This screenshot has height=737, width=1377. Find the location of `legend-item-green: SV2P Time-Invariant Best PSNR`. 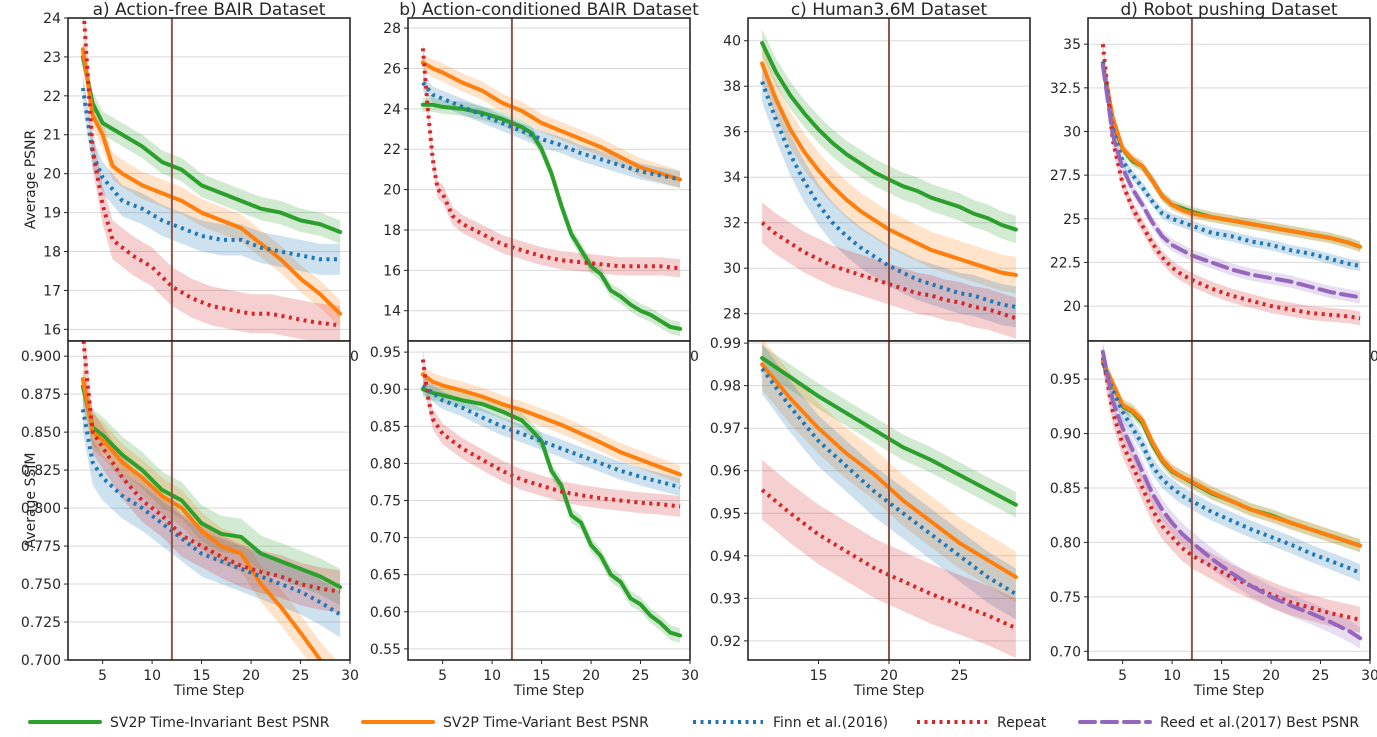

legend-item-green: SV2P Time-Invariant Best PSNR is located at coordinates (179, 723).